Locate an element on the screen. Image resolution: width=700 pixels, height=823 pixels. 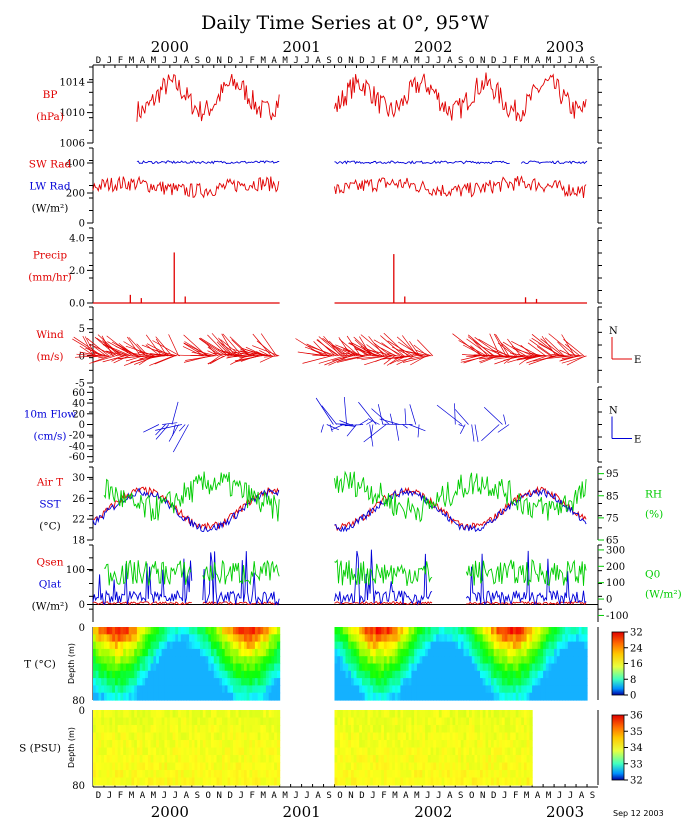
colorbar is located at coordinates (618, 747).